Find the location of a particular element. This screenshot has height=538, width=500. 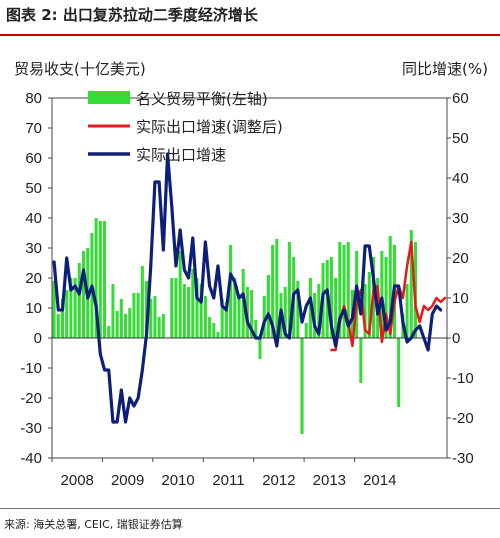

left-tick-label: 70 is located at coordinates (33, 128).